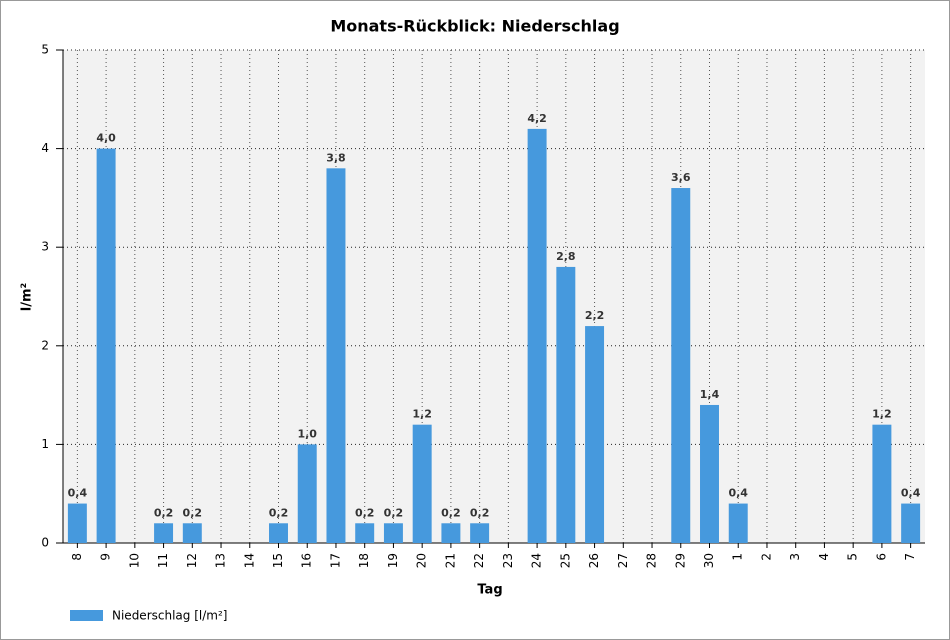  Describe the element at coordinates (86, 615) in the screenshot. I see `legend-swatch` at that location.